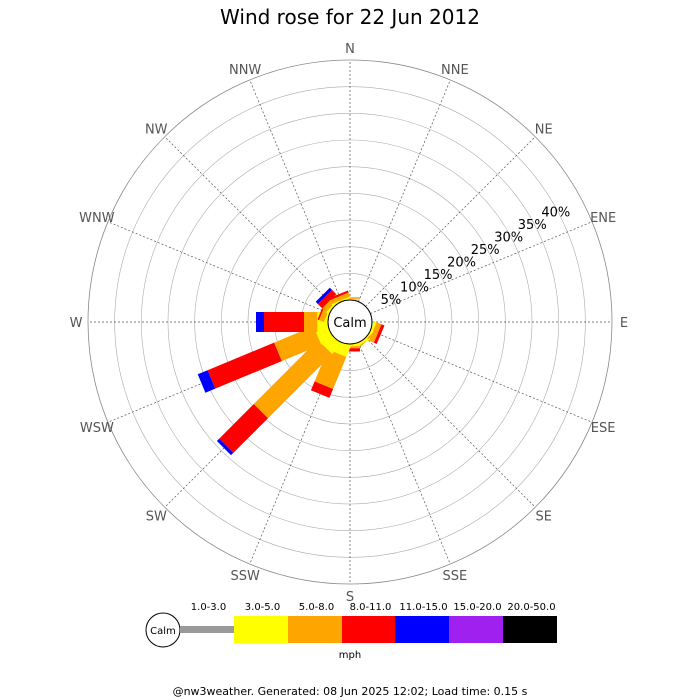 The height and width of the screenshot is (700, 700). Describe the element at coordinates (532, 225) in the screenshot. I see `radial-tick-label: 35%` at that location.